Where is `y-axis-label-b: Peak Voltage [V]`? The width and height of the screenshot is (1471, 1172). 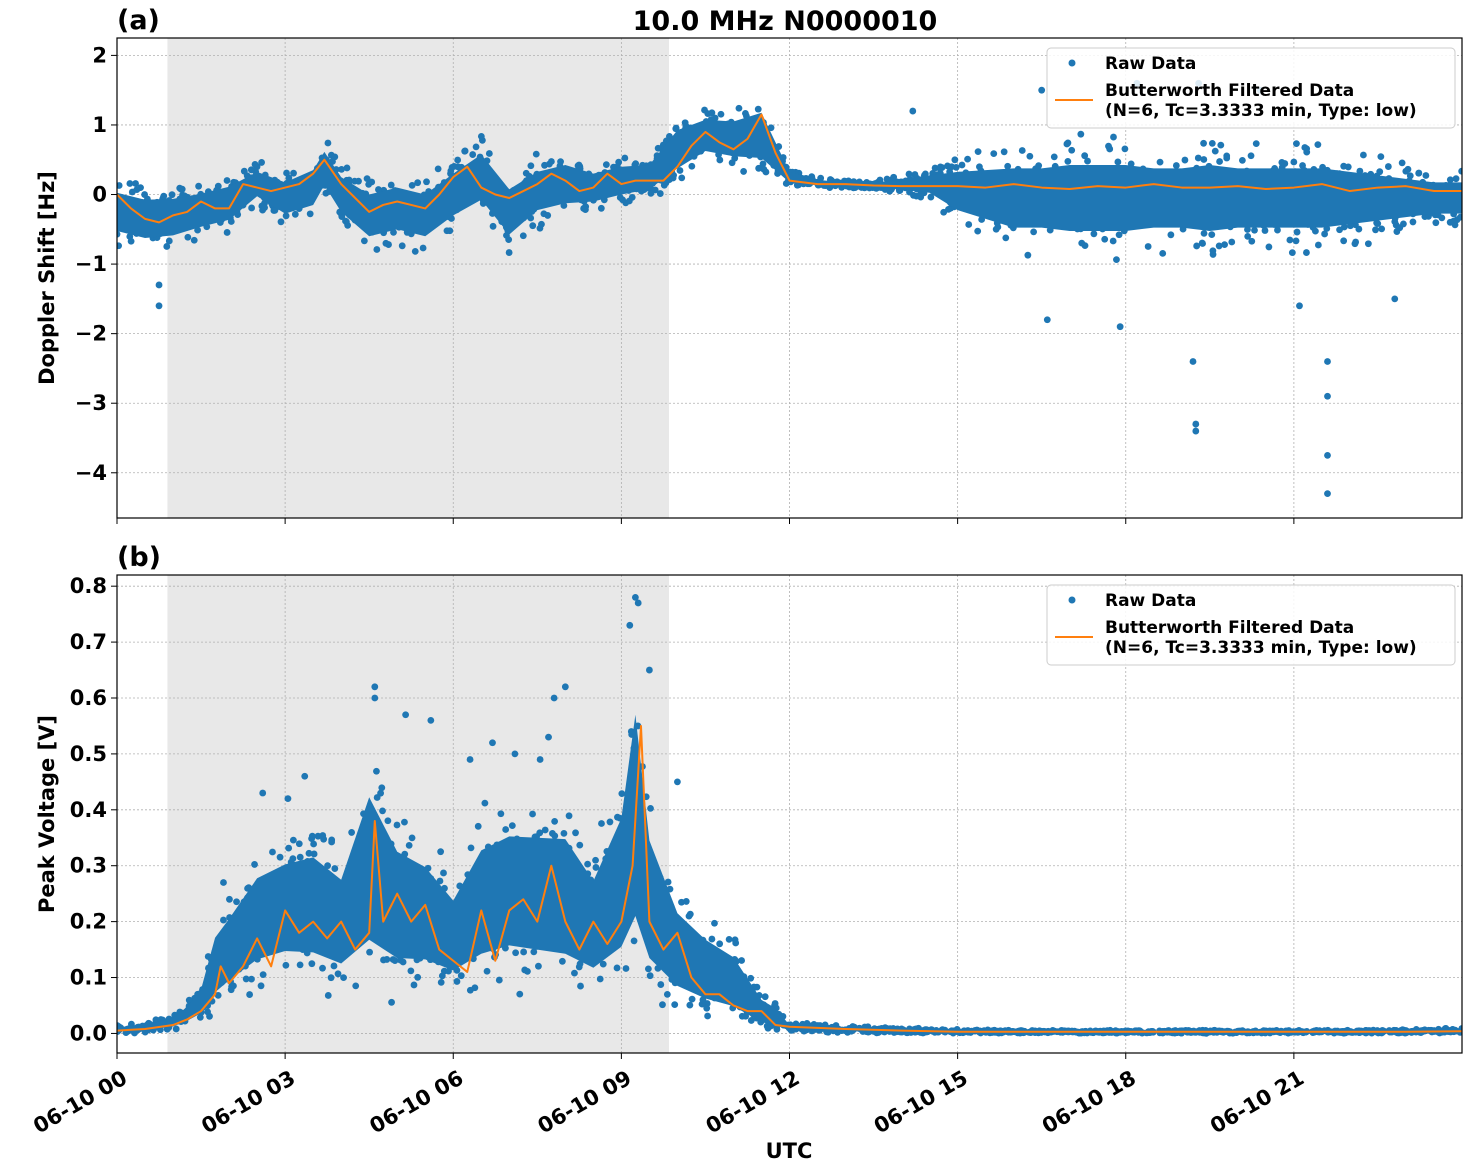
y-axis-label-b: Peak Voltage [V] is located at coordinates (47, 814).